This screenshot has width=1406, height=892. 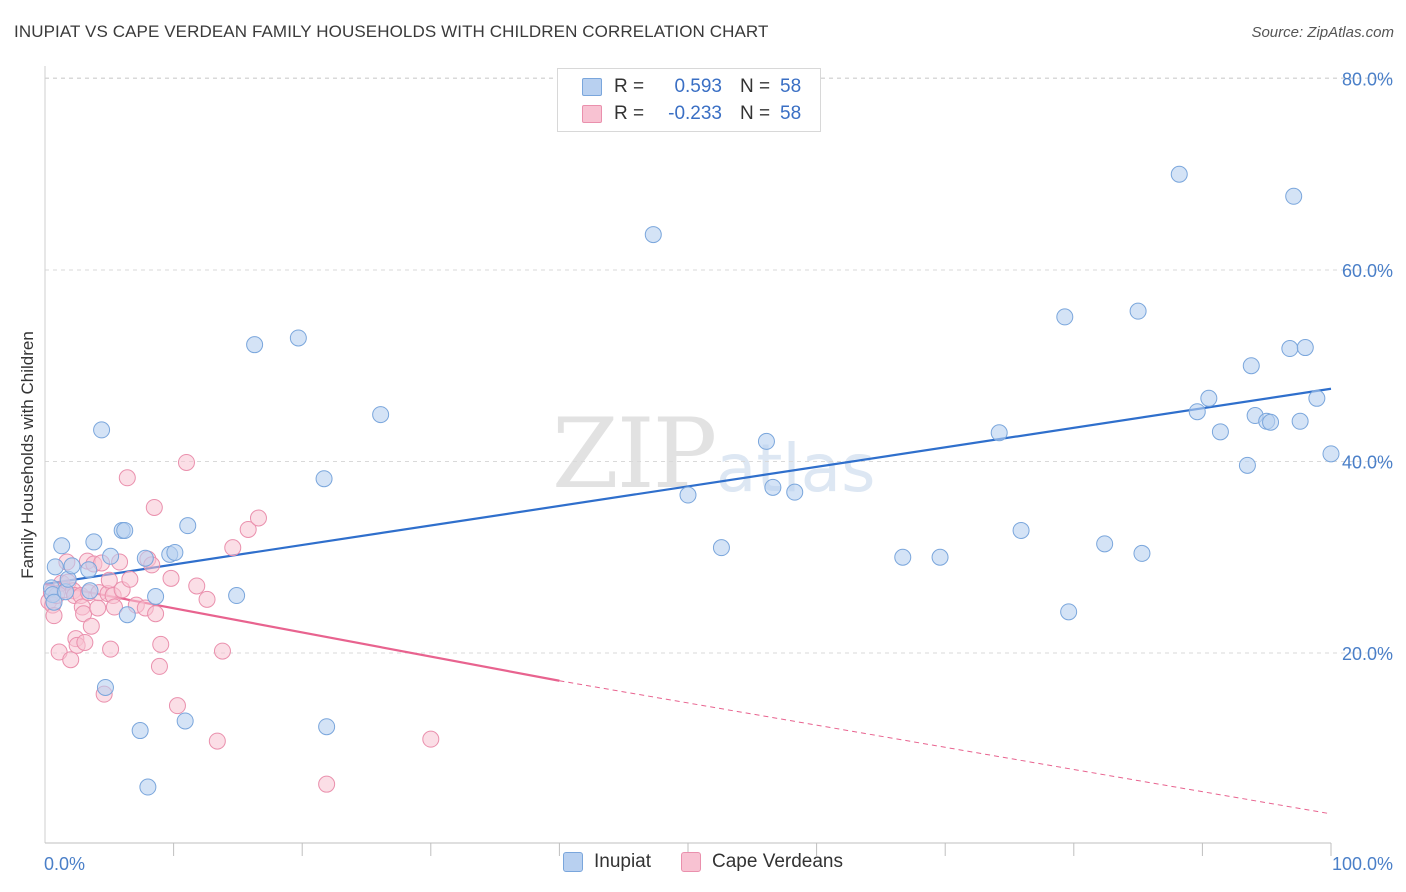 What do you see at coordinates (1367, 654) in the screenshot?
I see `y-tick-label: 20.0%` at bounding box center [1367, 654].